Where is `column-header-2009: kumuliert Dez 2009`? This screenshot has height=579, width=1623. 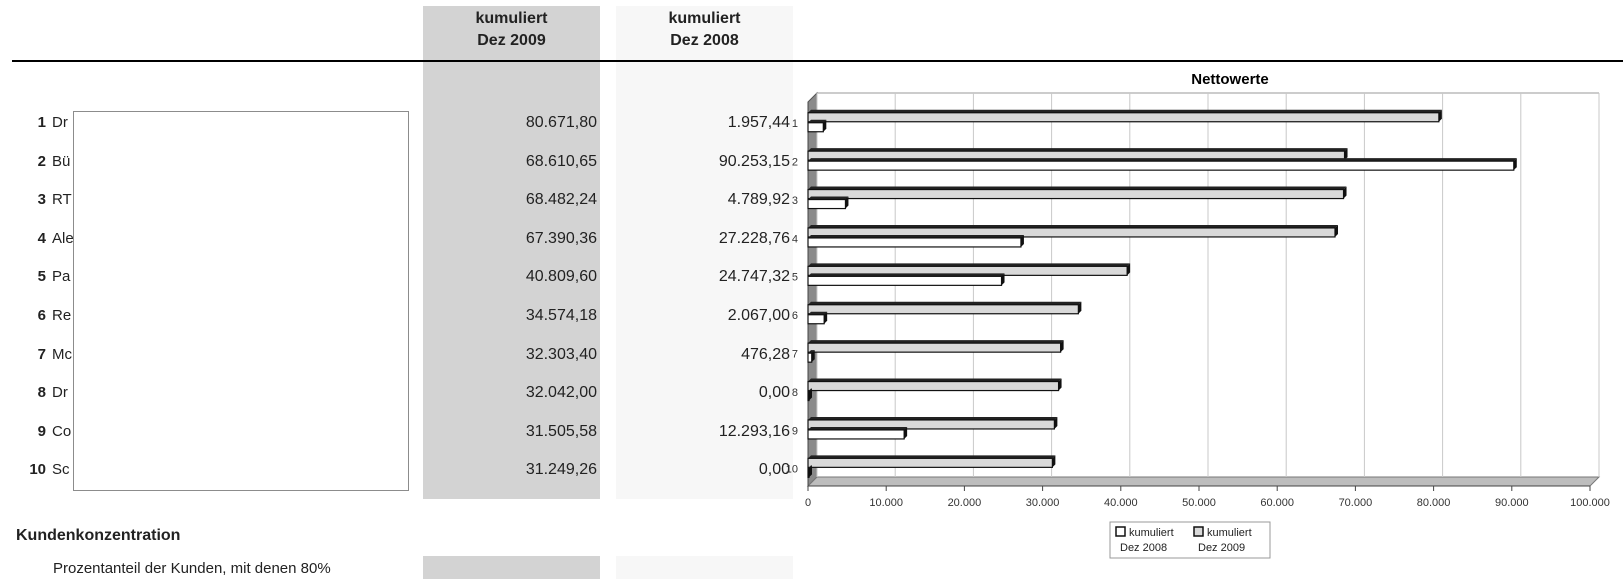 column-header-2009: kumuliert Dez 2009 is located at coordinates (511, 30).